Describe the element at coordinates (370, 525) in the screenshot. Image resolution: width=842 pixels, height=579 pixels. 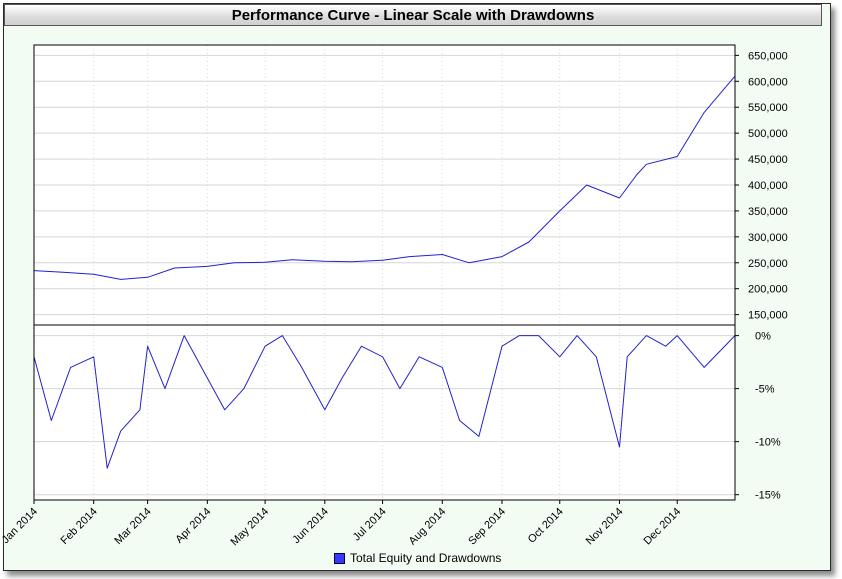
I see `x-tick-label: Jul 2014` at that location.